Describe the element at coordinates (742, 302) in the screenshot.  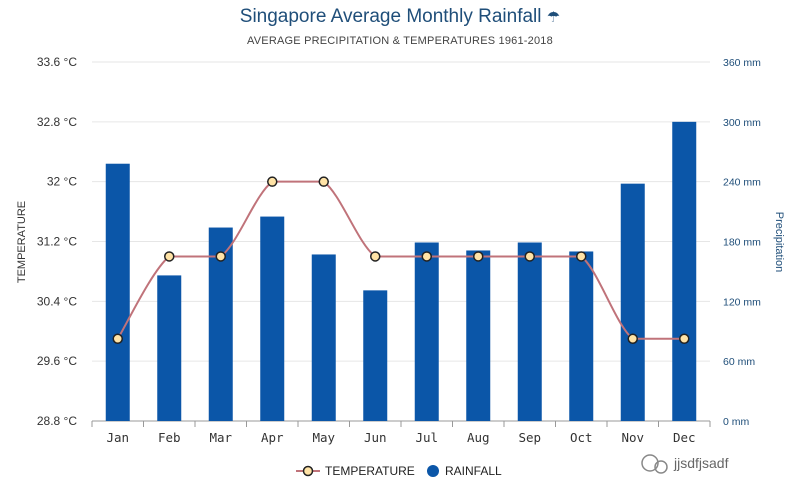
I see `y-right-tick-label: 120 mm` at that location.